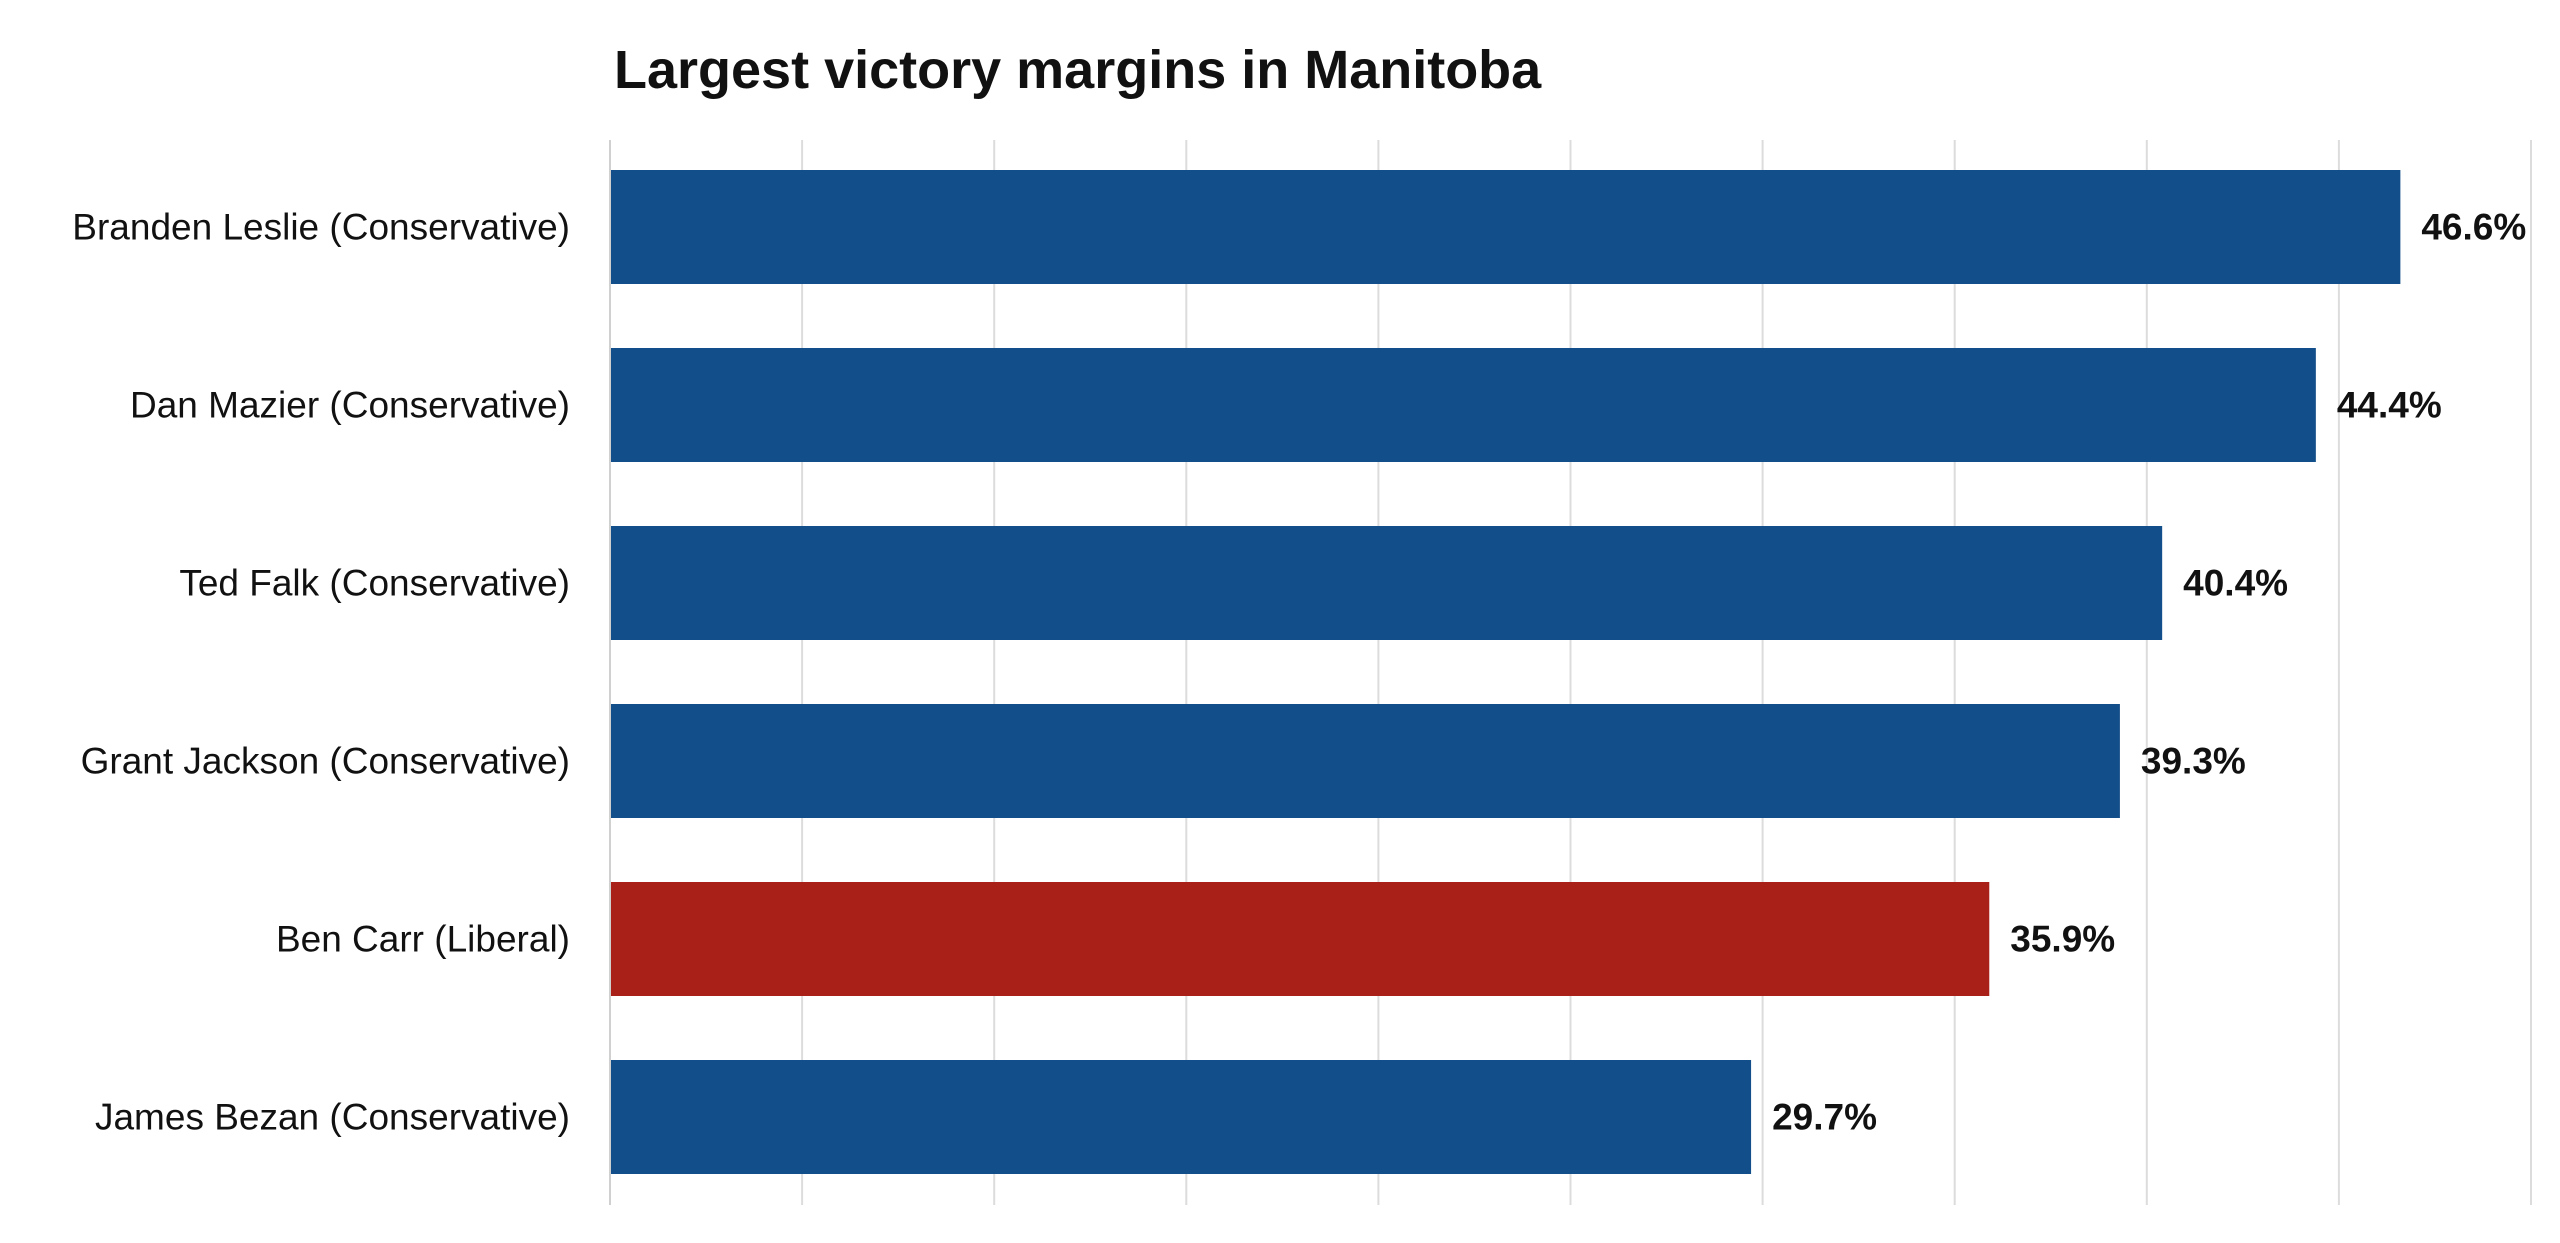  What do you see at coordinates (1824, 1117) in the screenshot?
I see `value-label: 29.7%` at bounding box center [1824, 1117].